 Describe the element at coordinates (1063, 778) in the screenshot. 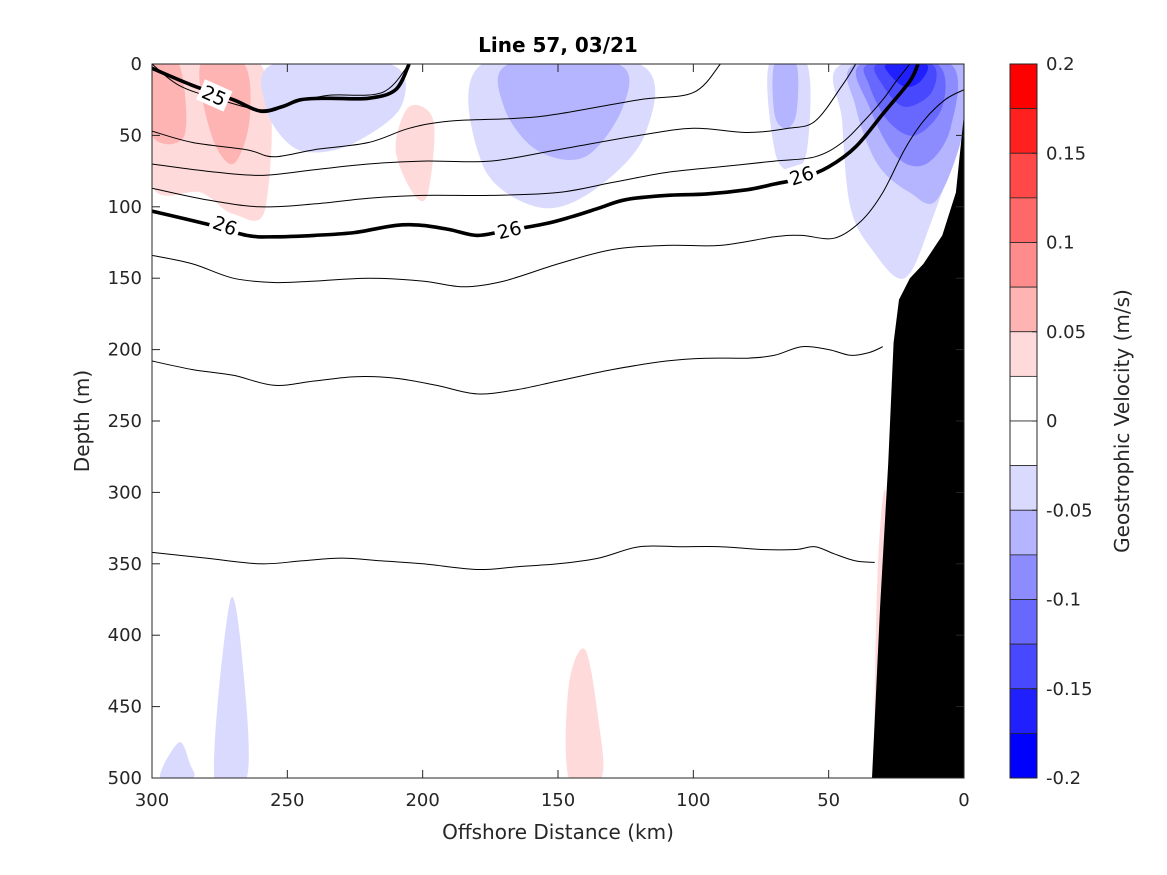

I see `colorbar-tick-label: -0.2` at that location.